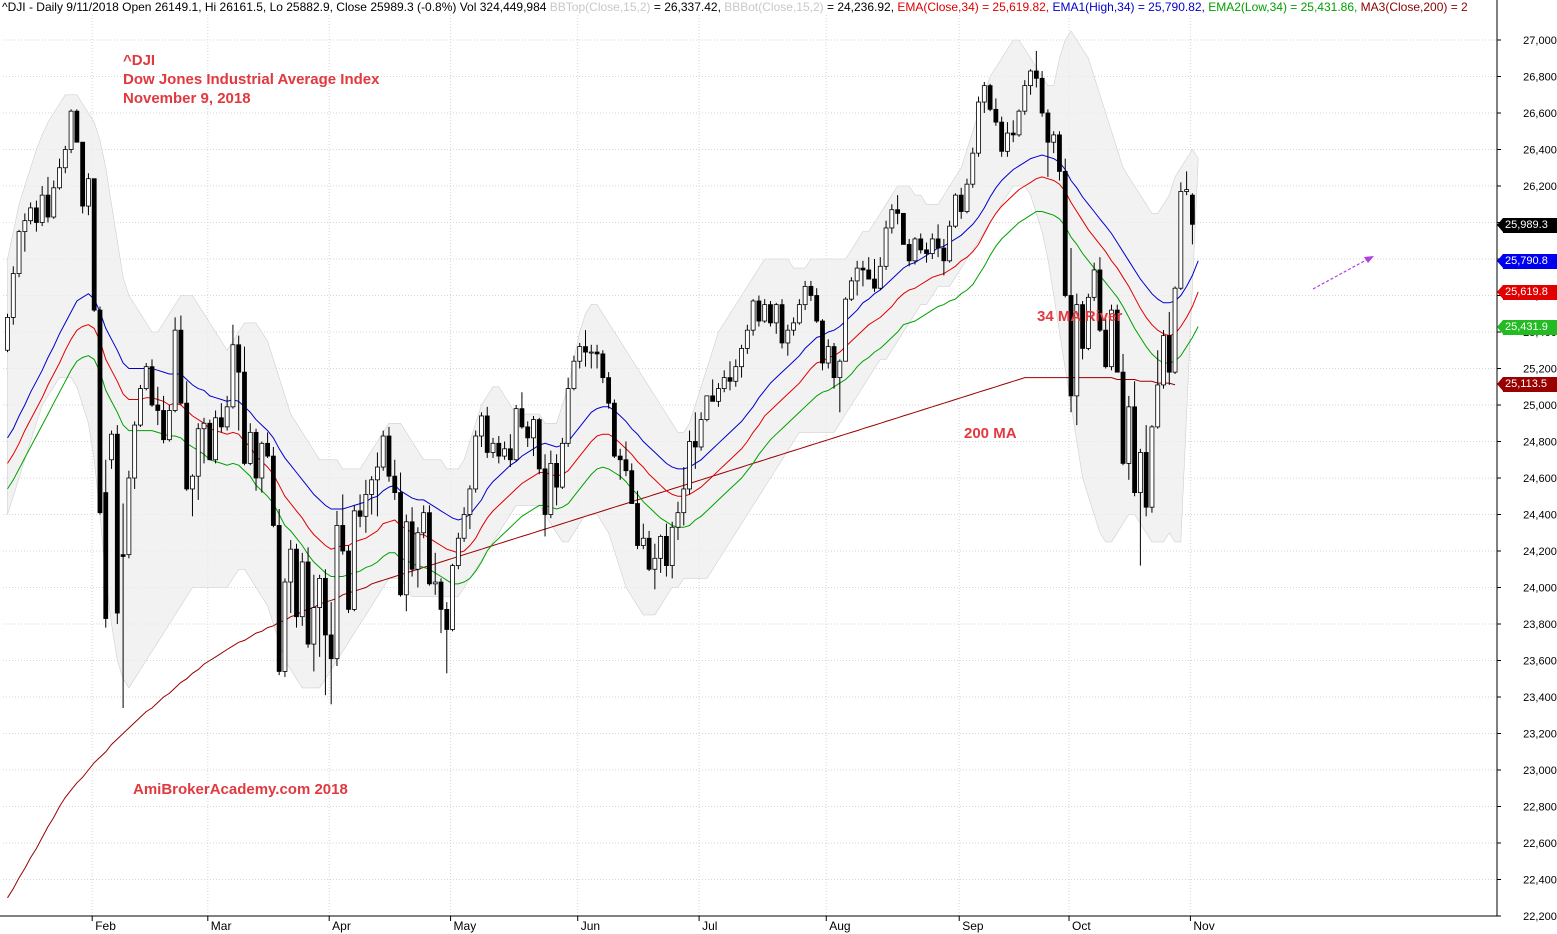  What do you see at coordinates (600, 7) in the screenshot?
I see `bbtop-label: BBTop(Close,15,2)` at bounding box center [600, 7].